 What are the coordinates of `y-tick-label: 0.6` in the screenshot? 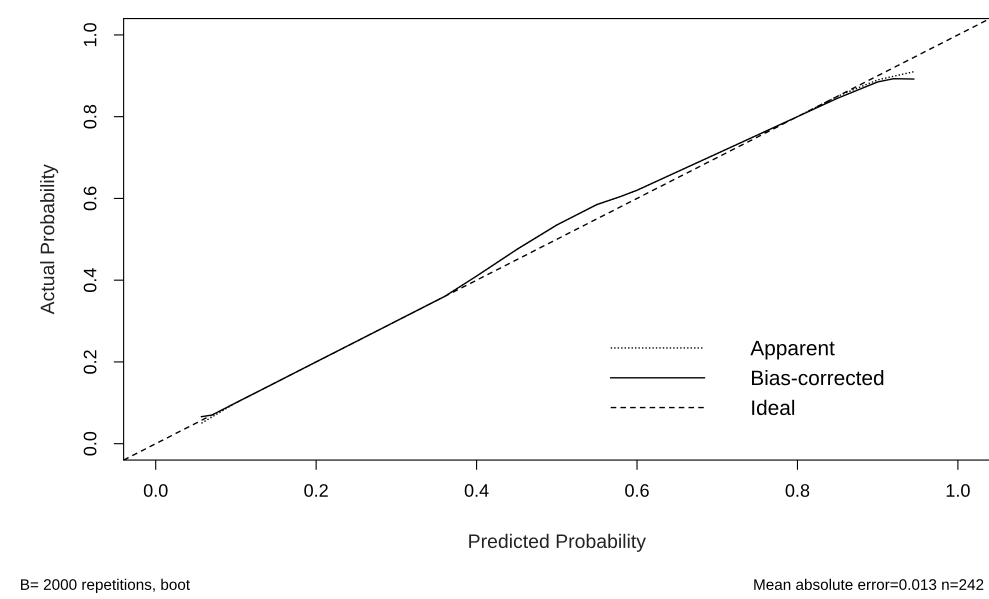 It's located at (90, 198).